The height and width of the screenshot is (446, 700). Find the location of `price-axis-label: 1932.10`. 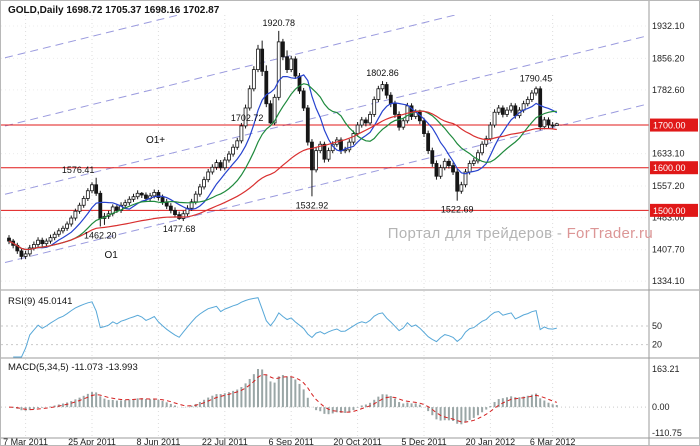

price-axis-label: 1932.10 is located at coordinates (668, 26).